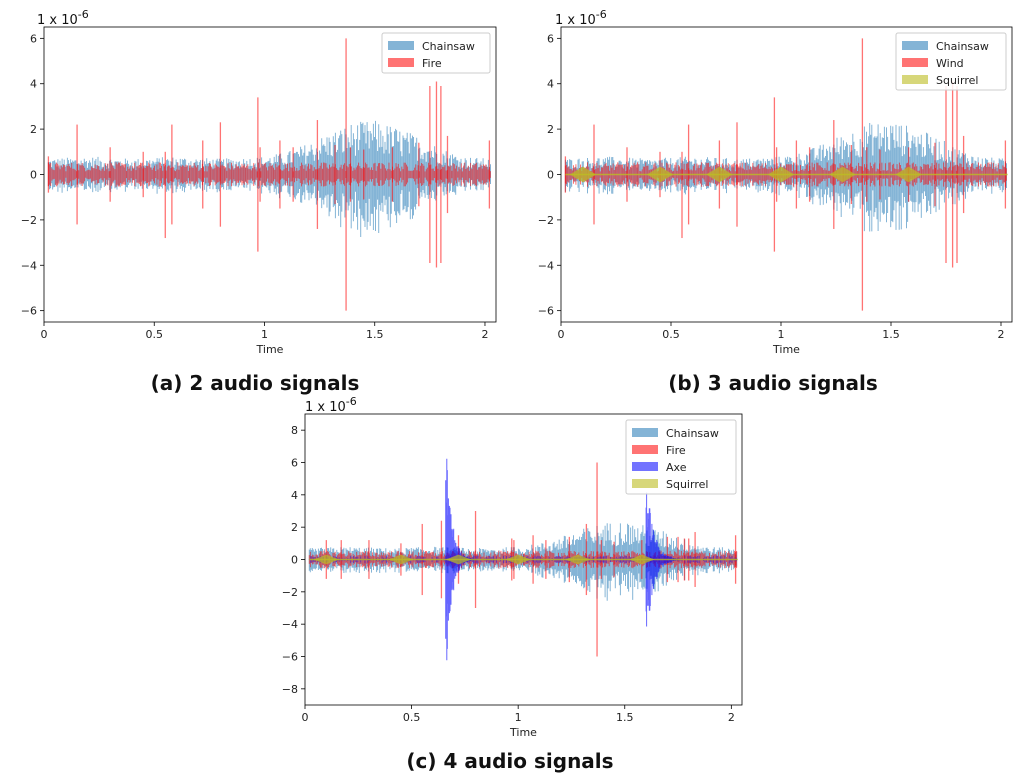 The width and height of the screenshot is (1016, 773). I want to click on legend-label-wind: Wind, so click(950, 63).